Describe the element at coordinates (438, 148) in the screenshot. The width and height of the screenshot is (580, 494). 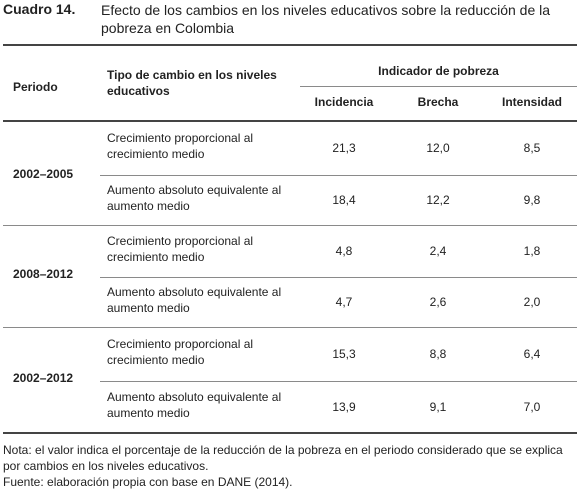
I see `brecha-value: 12,0` at that location.